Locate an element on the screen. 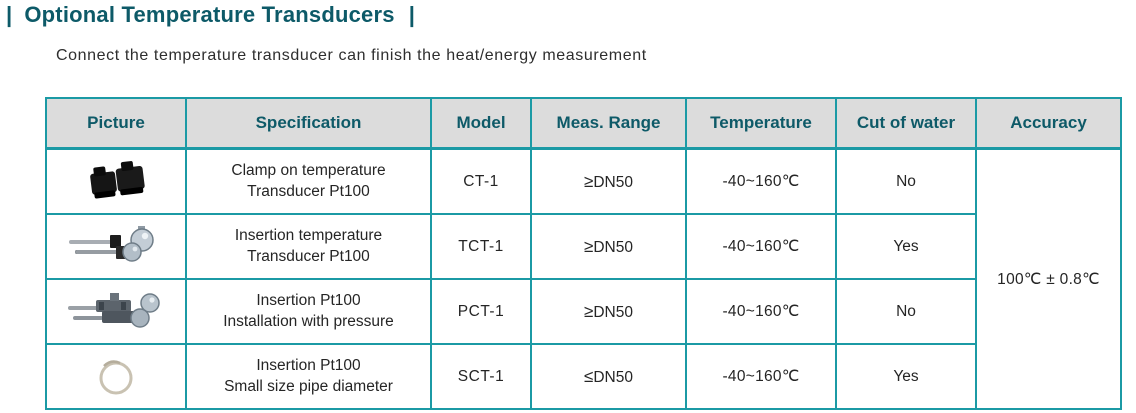  column-header-accuracy: Accuracy is located at coordinates (1048, 123).